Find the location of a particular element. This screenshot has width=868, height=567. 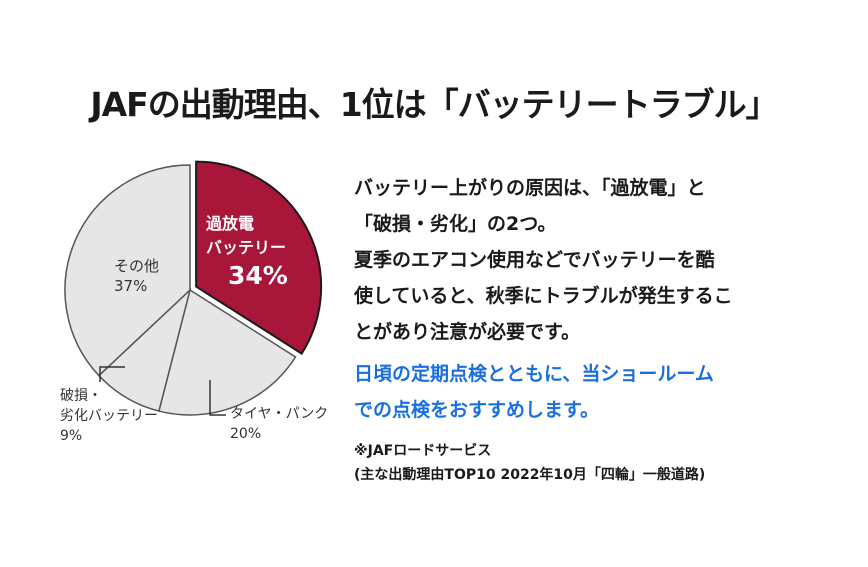

description-line: バッテリー上がりの原因は、「過放電」と is located at coordinates (530, 188).